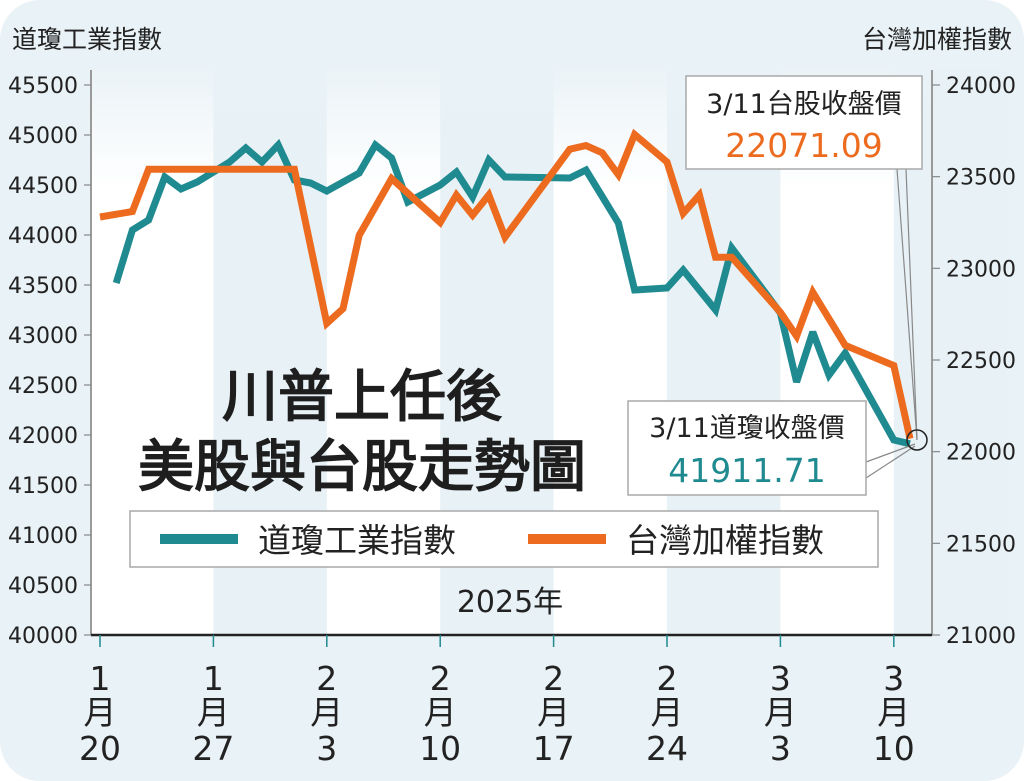  Describe the element at coordinates (43, 486) in the screenshot. I see `y-left-tick-label: 41500` at that location.